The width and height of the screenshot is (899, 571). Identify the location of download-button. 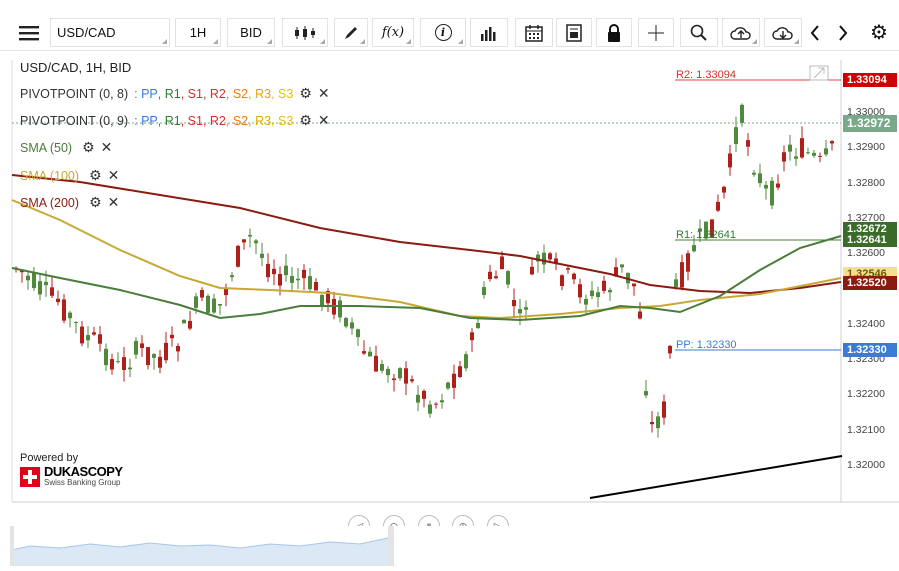
(783, 32).